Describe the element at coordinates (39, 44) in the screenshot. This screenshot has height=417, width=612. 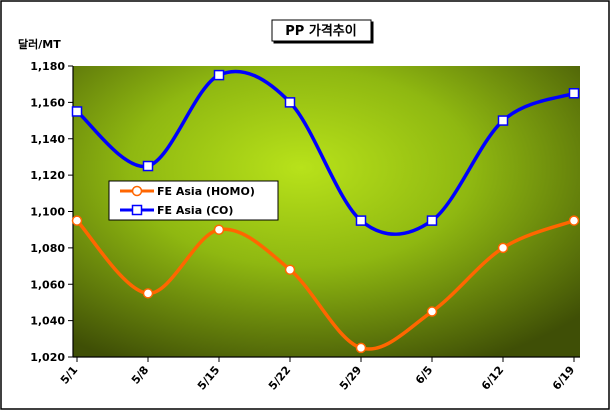
I see `y-axis-label: 달러/MT` at that location.